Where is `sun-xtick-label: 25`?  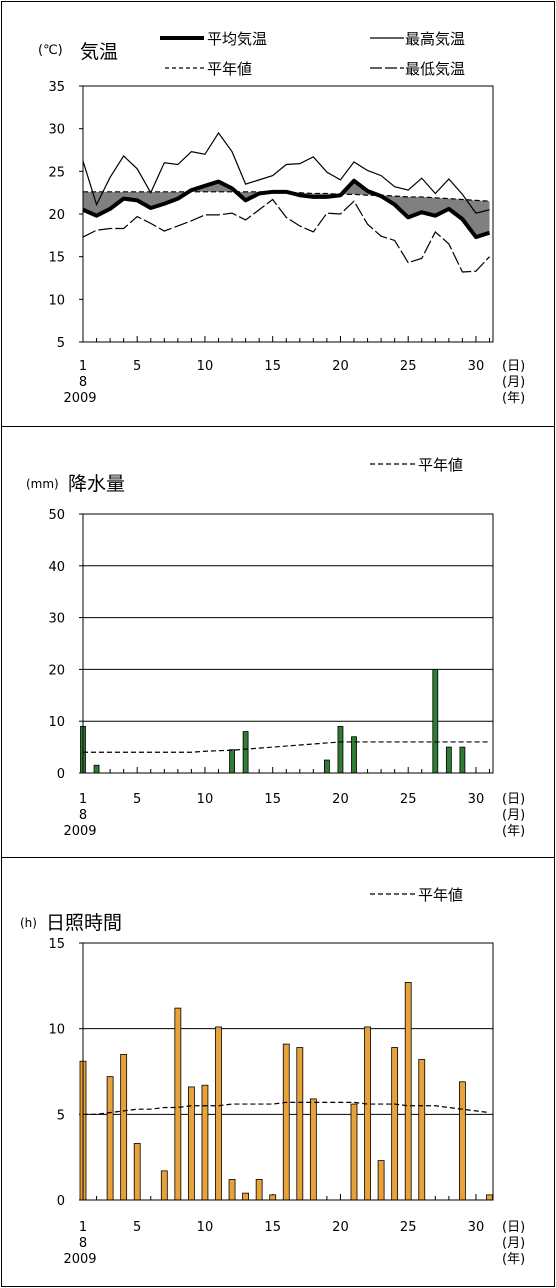
sun-xtick-label: 25 is located at coordinates (408, 1227).